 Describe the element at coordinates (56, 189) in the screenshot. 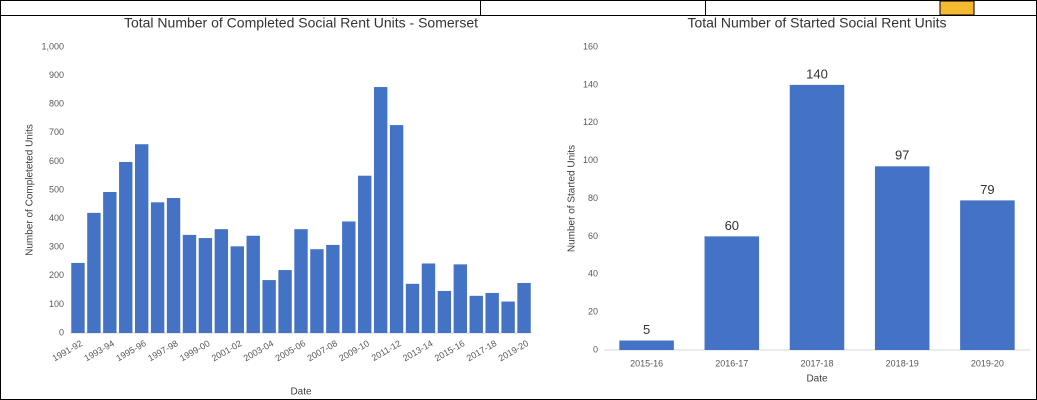

I see `y-tick-label: 500` at that location.